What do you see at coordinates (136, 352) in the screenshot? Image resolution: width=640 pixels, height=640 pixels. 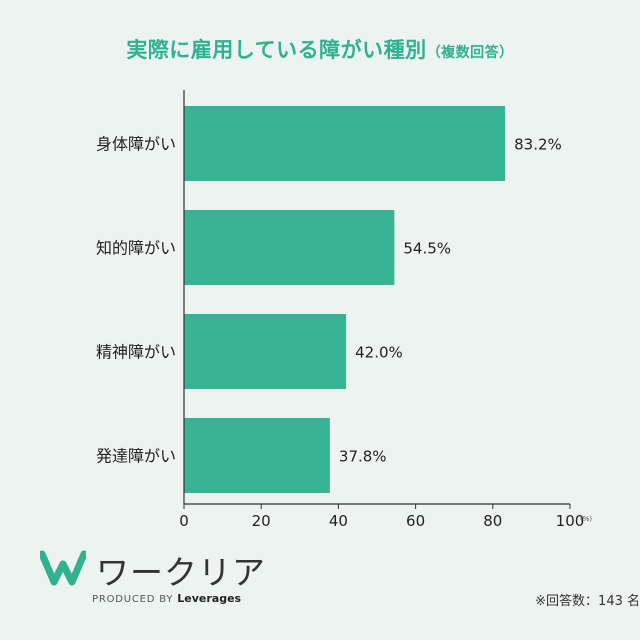 I see `category-label: 精神障がい` at bounding box center [136, 352].